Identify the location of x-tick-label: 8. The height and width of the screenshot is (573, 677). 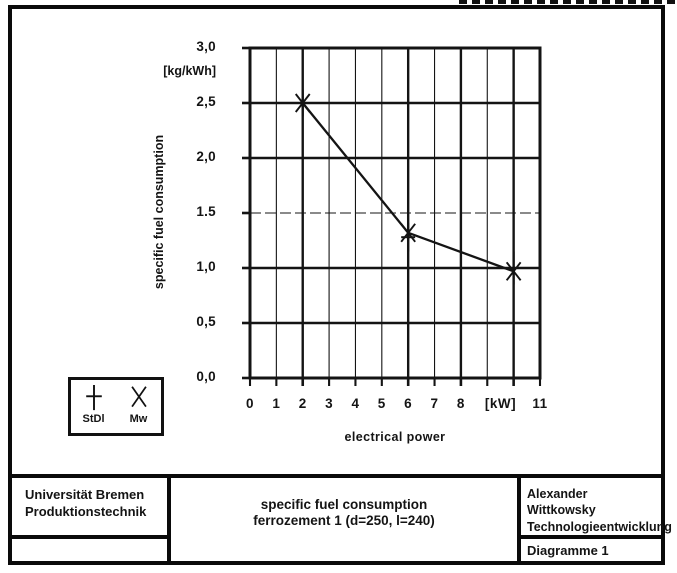
(460, 403).